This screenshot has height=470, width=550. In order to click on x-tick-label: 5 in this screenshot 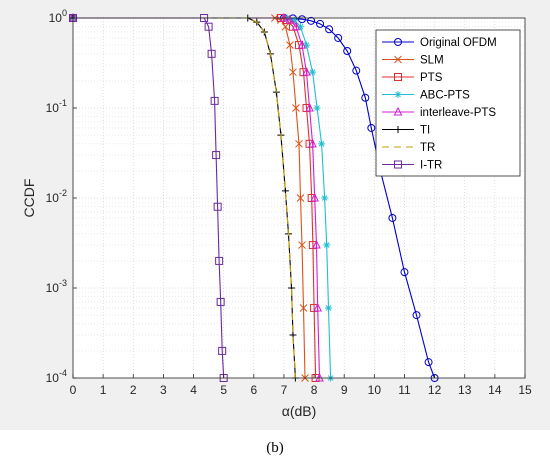, I will do `click(223, 390)`.